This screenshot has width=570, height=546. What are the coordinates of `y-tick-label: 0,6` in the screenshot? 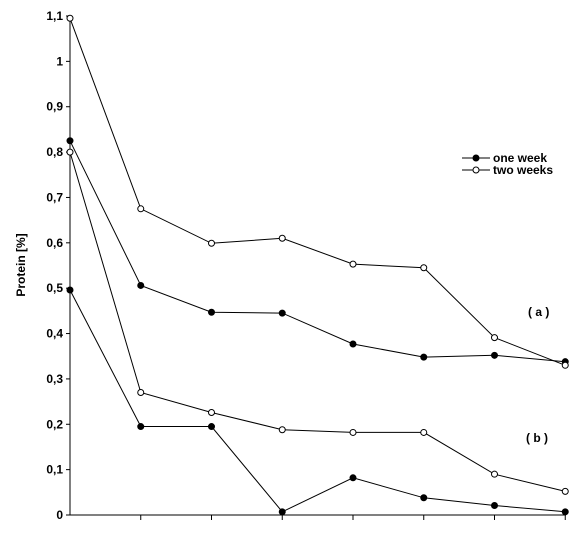 It's located at (54, 243).